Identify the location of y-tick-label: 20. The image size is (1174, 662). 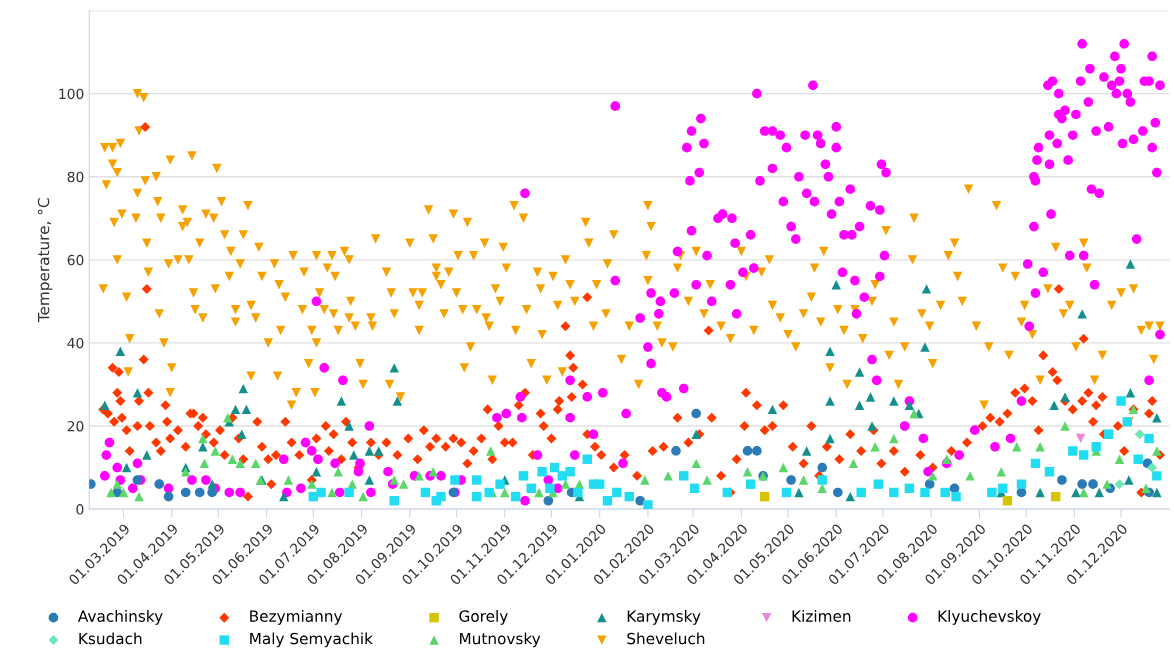
(75, 426).